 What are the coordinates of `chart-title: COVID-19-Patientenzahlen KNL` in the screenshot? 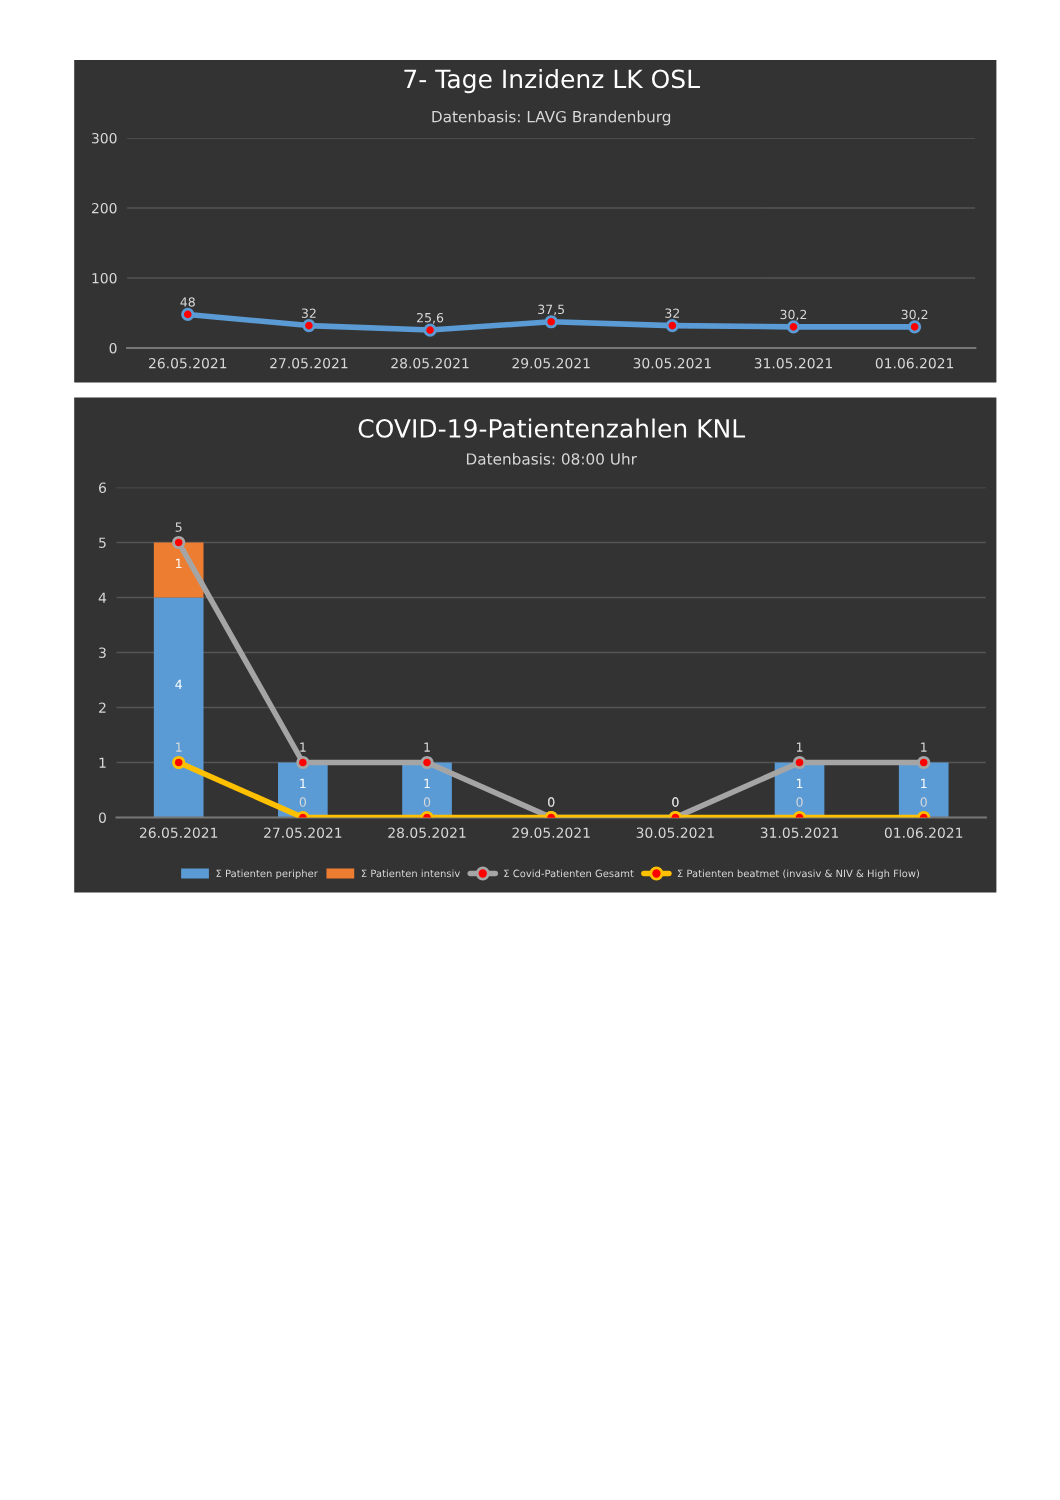 It's located at (552, 428).